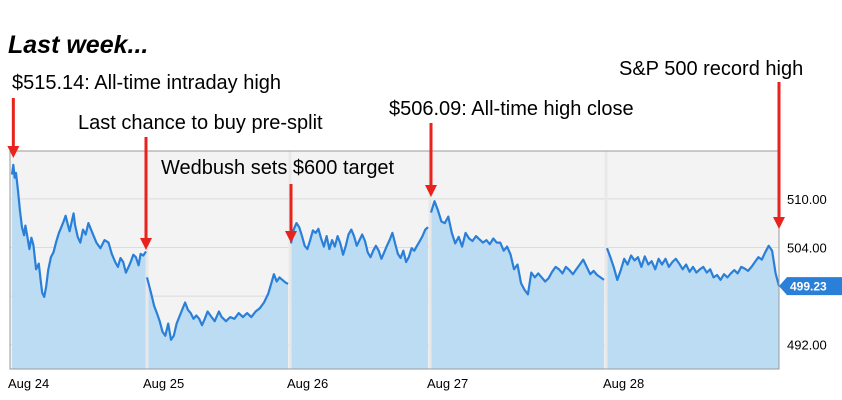  Describe the element at coordinates (307, 383) in the screenshot. I see `x-tick-label: Aug 26` at that location.